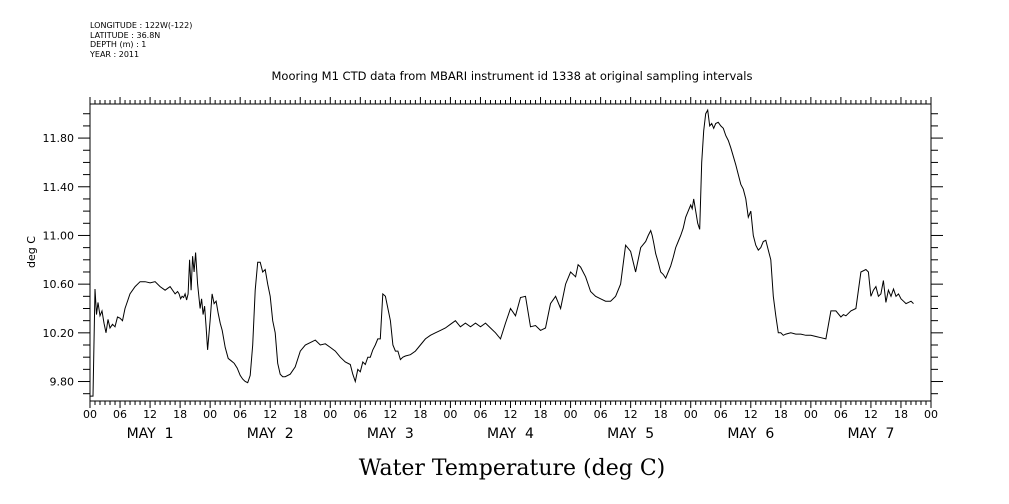 The image size is (1009, 504). Describe the element at coordinates (125, 35) in the screenshot. I see `latitude-text: LATITUDE : 36.8N` at that location.